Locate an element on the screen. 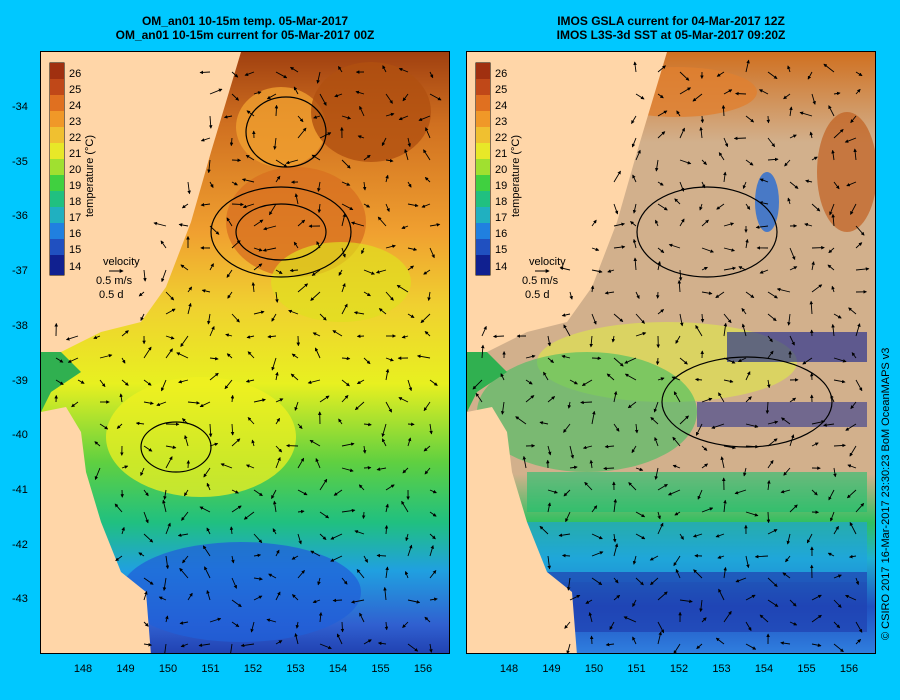  cb-tick: 26 is located at coordinates (501, 74).